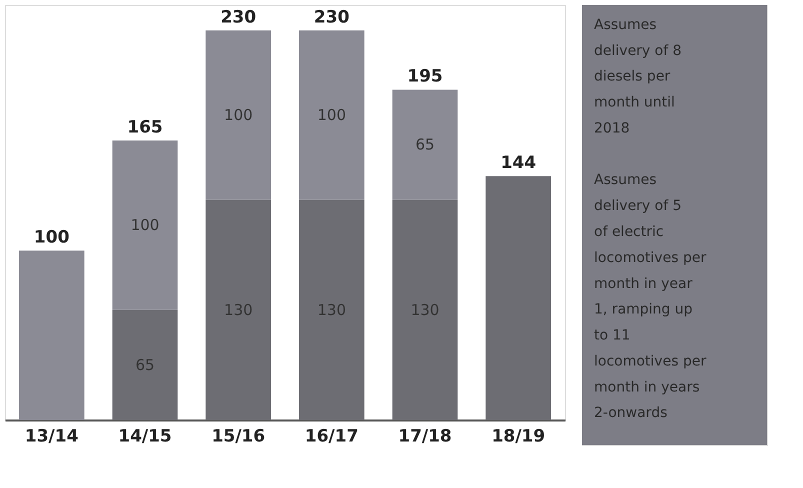 The height and width of the screenshot is (488, 803). I want to click on text: Assumes delivery of 5 of electric locomotives per month in year 1, ramping up to 11 locomotives per month in years 2-onwards, so click(650, 297).